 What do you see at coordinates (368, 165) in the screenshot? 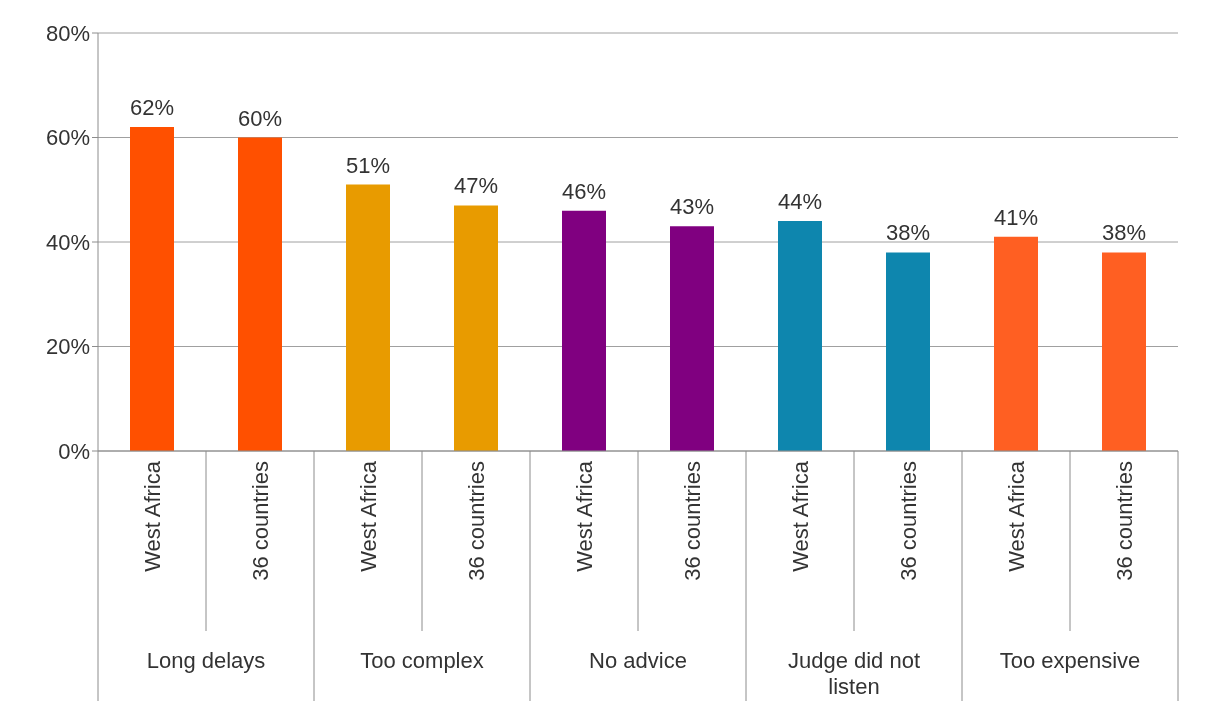
I see `data-label: 51%` at bounding box center [368, 165].